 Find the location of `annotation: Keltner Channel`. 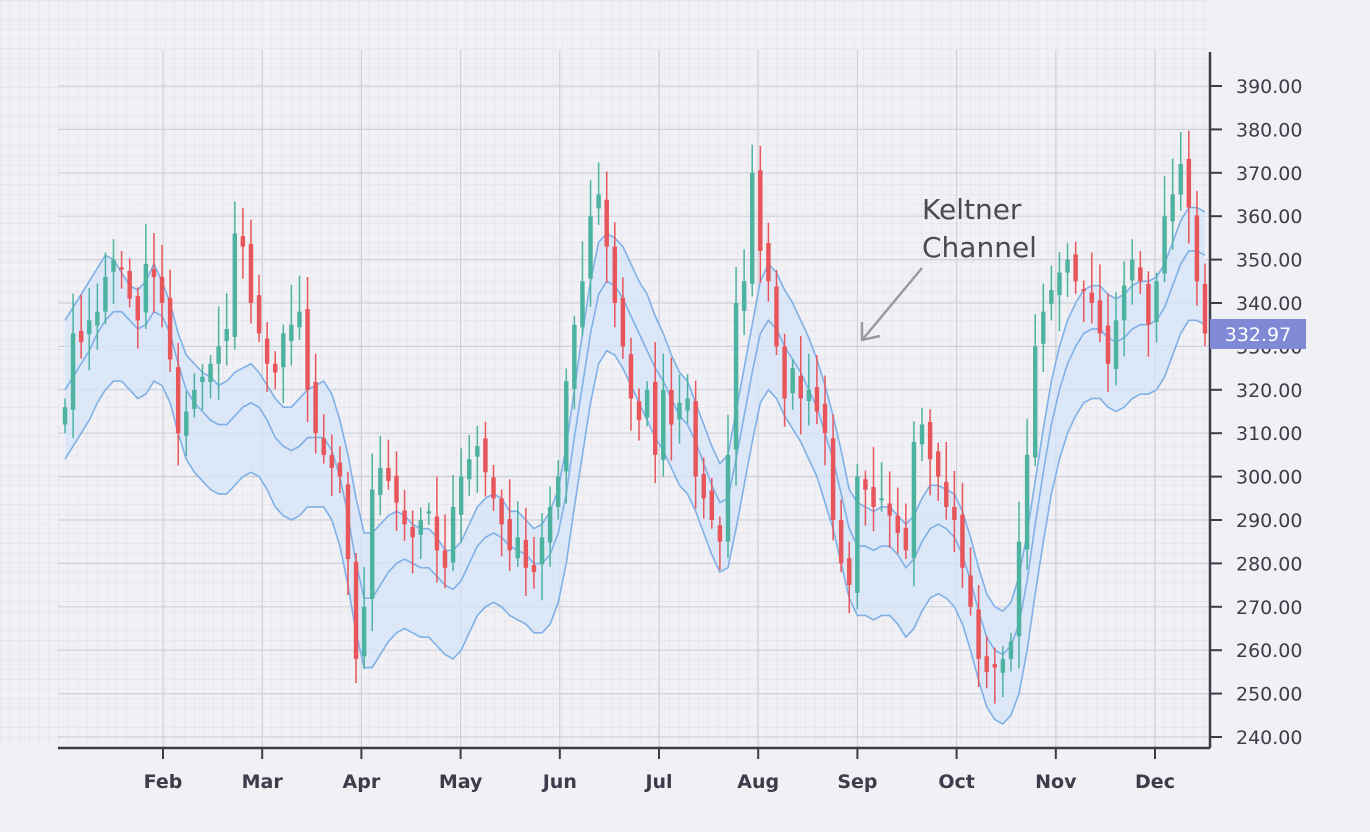

annotation: Keltner Channel is located at coordinates (948, 267).